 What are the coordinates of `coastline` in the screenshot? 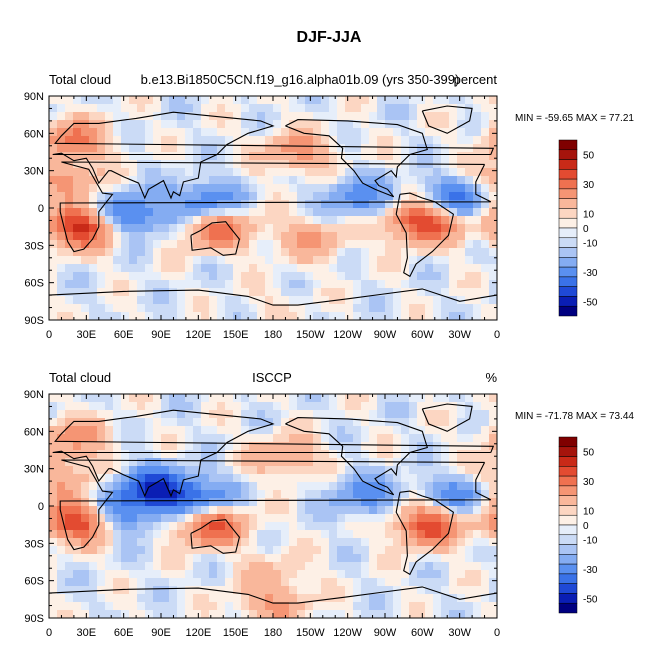 It's located at (447, 119).